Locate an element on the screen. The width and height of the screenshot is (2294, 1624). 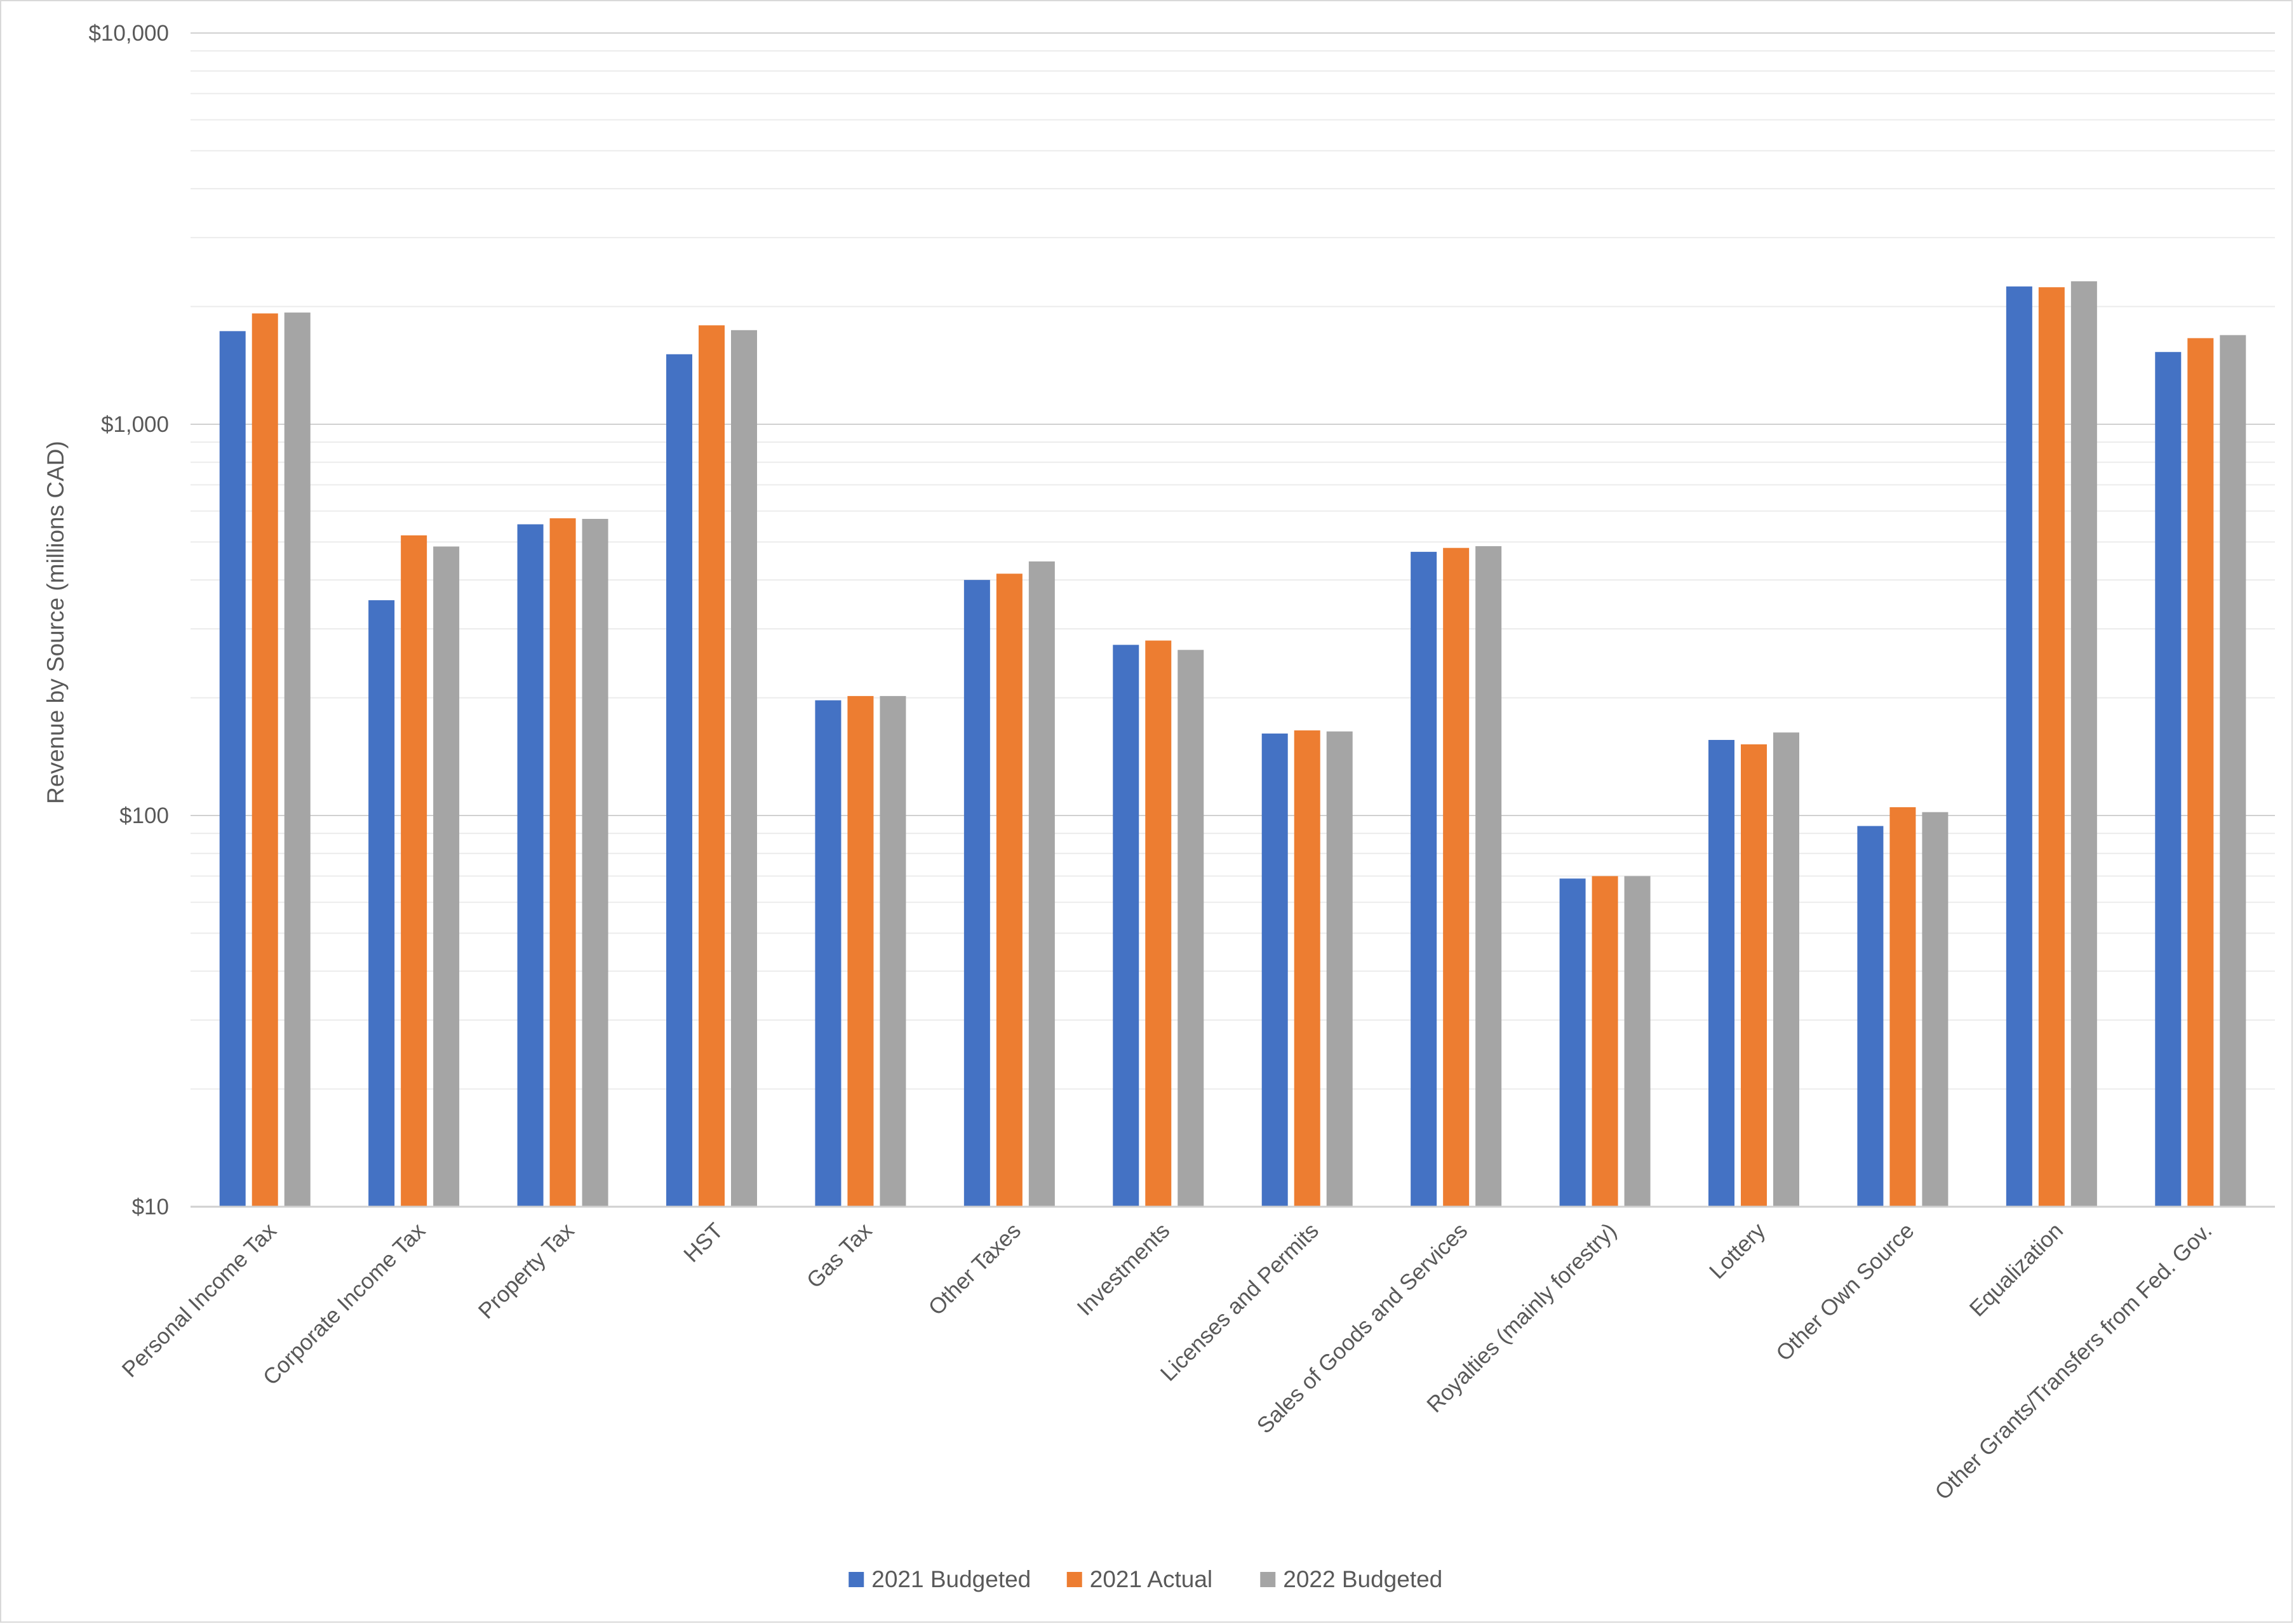
x-tick-label: Personal Income Tax is located at coordinates (200, 1300).